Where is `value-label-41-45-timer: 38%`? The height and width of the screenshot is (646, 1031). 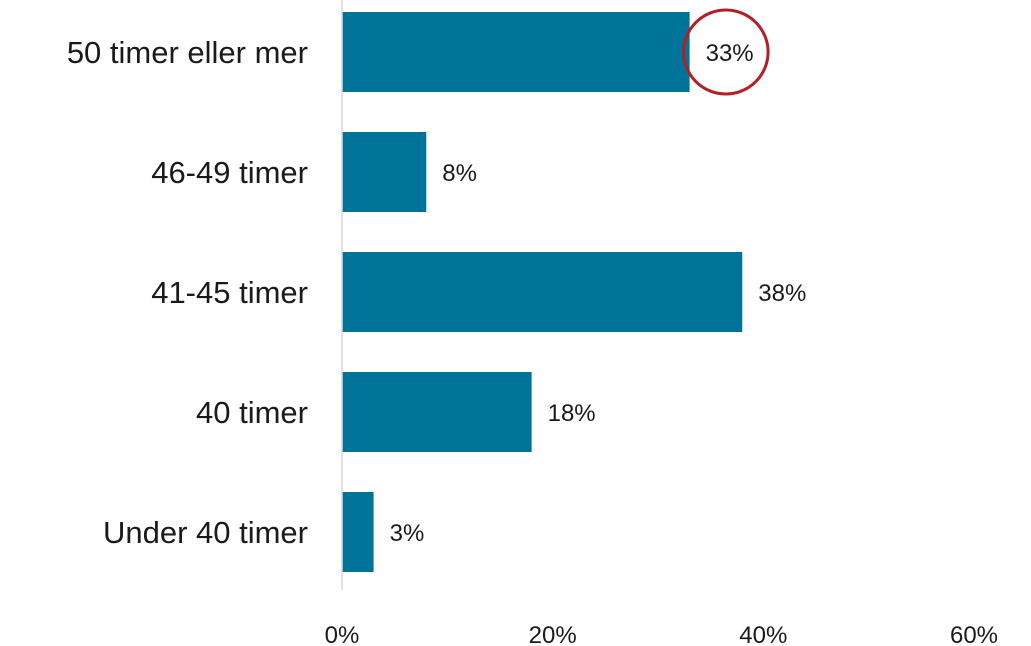
value-label-41-45-timer: 38% is located at coordinates (782, 293).